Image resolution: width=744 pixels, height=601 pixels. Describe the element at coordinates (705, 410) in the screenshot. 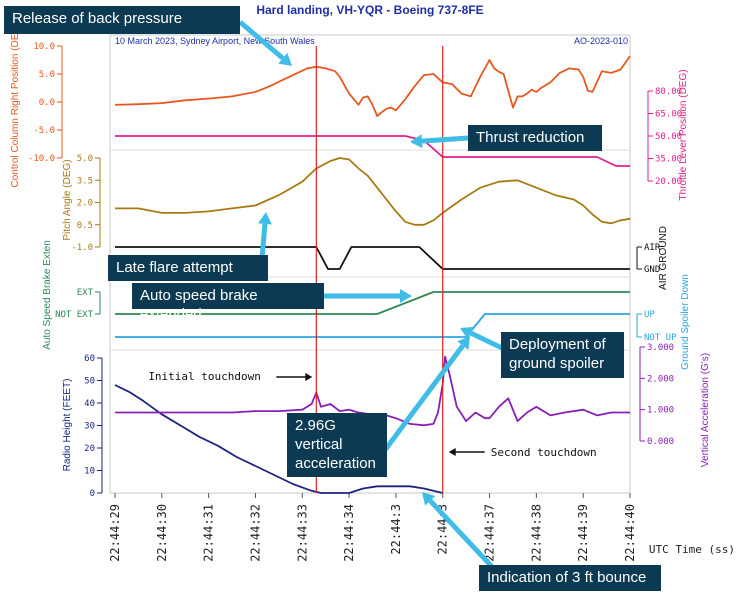

I see `vertical-acceleration-axis-label: Vertical Acceleration (G's)` at that location.